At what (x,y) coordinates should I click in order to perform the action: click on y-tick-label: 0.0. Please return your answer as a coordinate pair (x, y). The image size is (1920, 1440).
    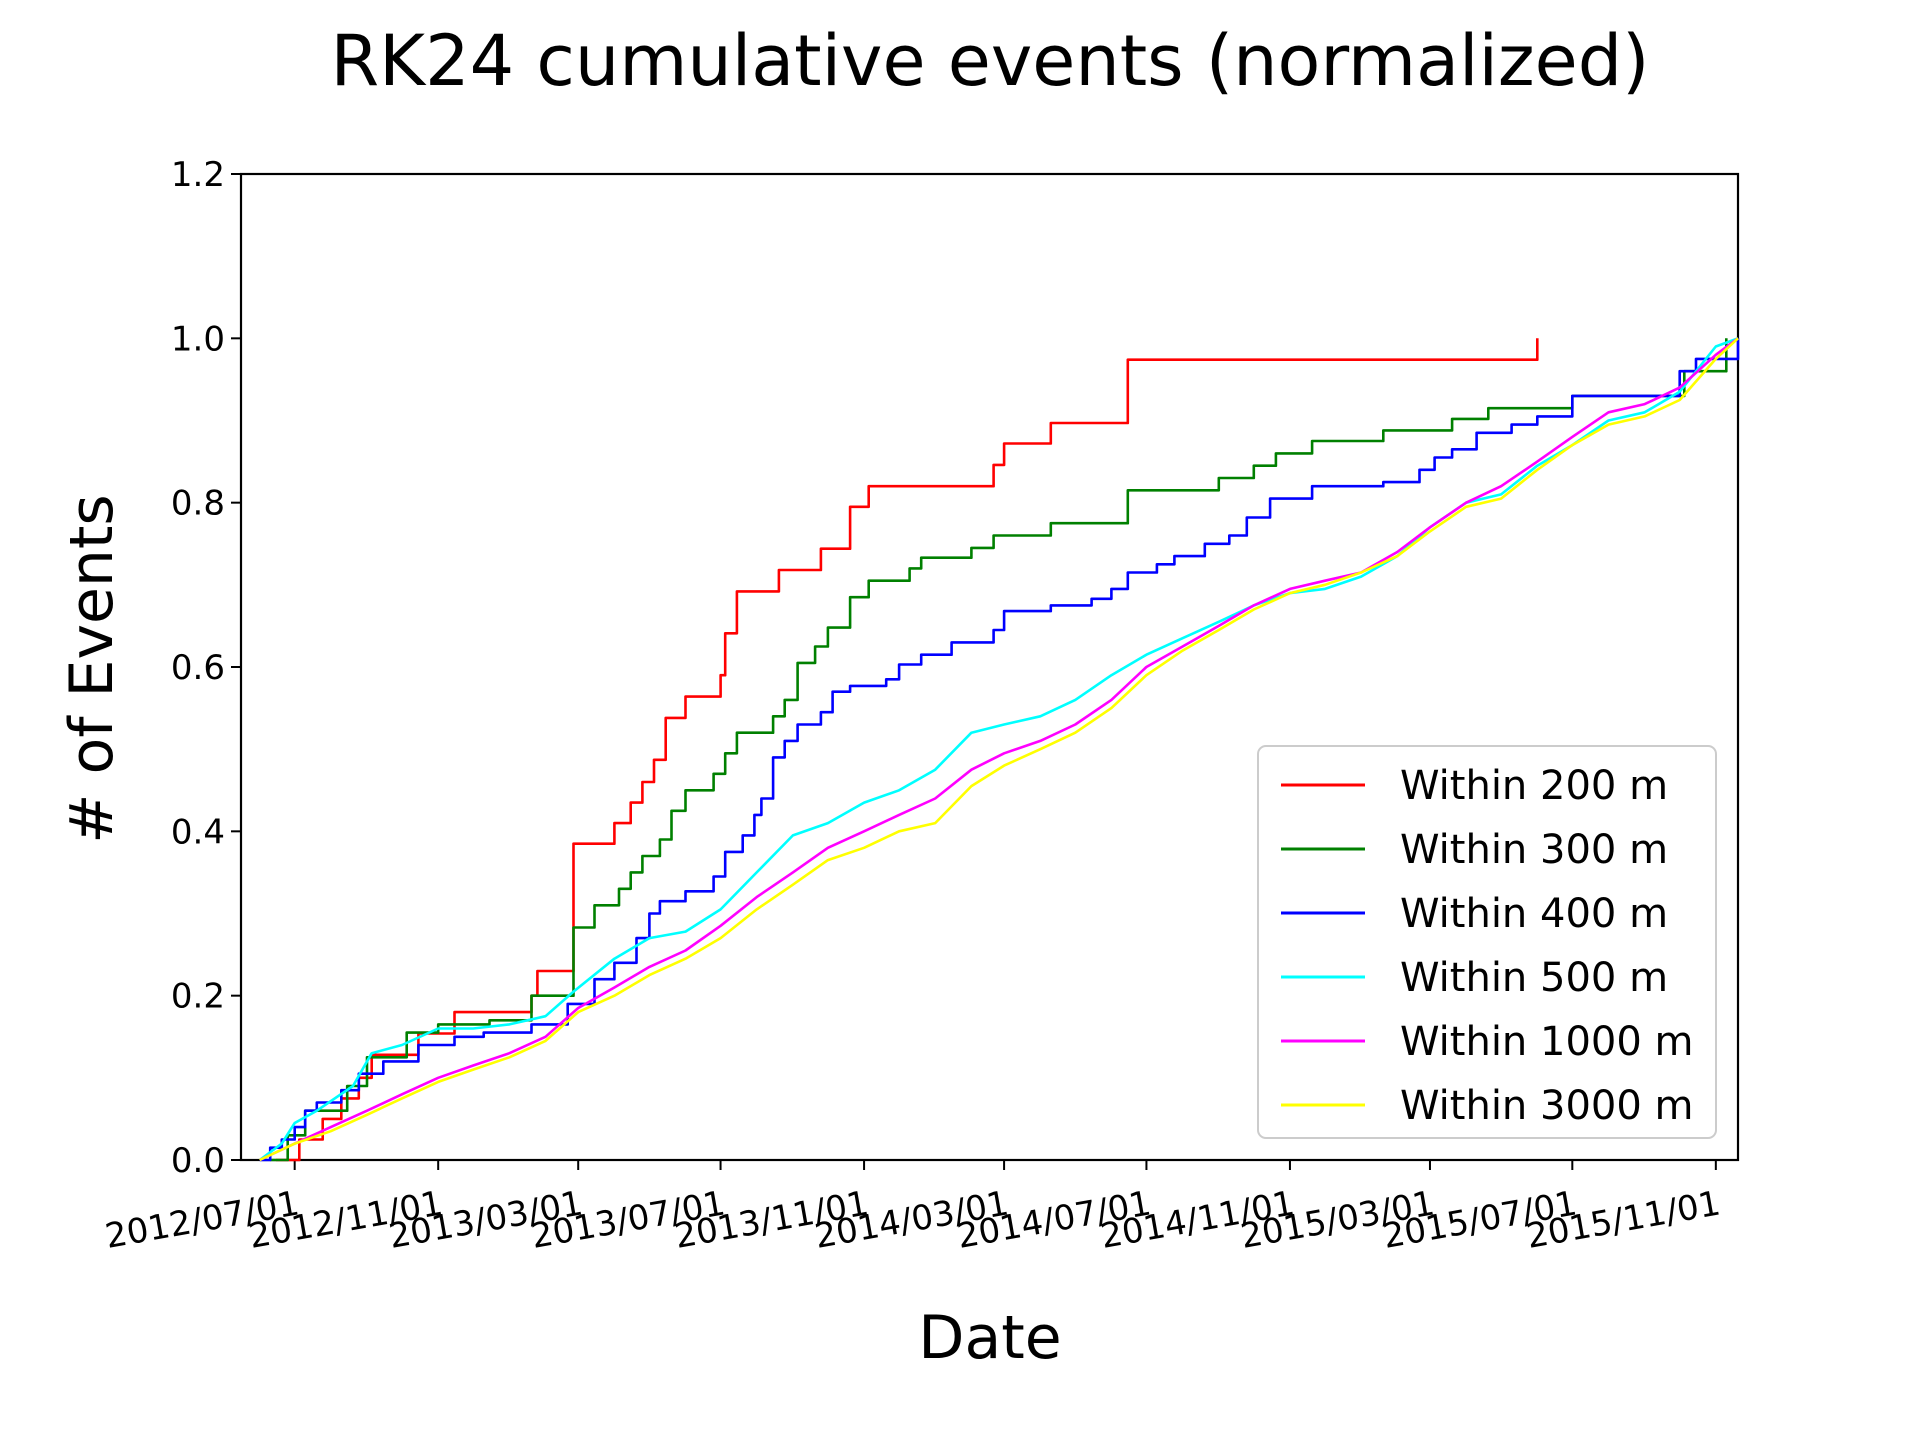
    Looking at the image, I should click on (198, 1161).